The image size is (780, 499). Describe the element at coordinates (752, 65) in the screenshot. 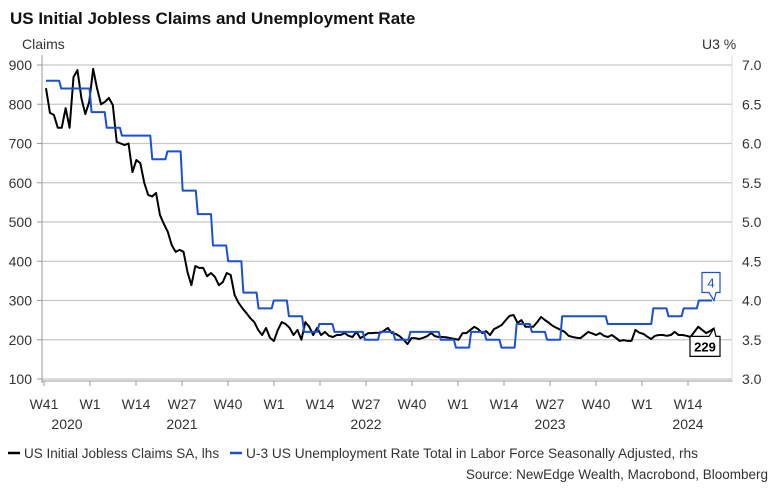

I see `y-right-tick-label: 7.0` at that location.